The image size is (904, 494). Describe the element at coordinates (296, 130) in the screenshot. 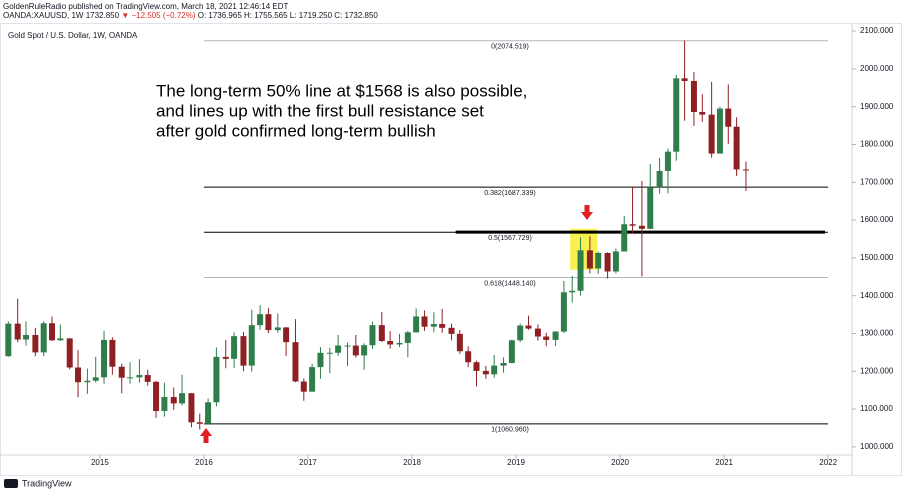

I see `annotation-line: after gold confirmed long-term bullish` at that location.